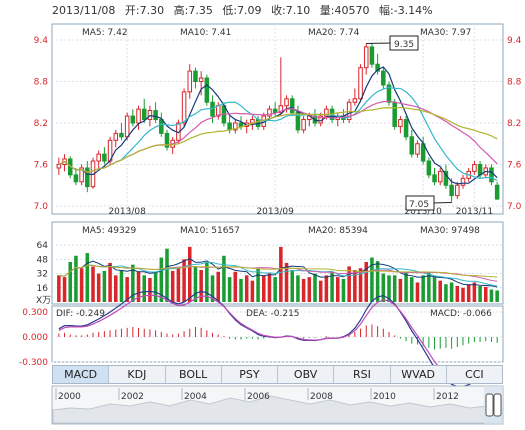  I want to click on navigator-year: 2006, so click(258, 397).